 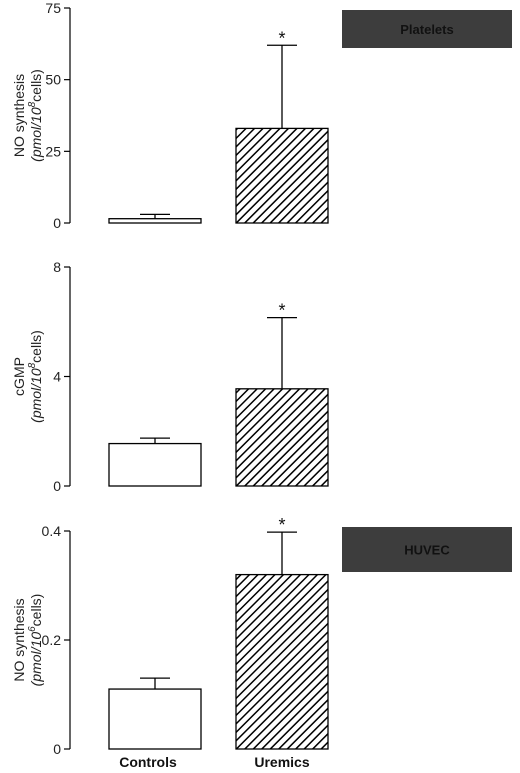 I want to click on y-tick-label: 50, so click(x=53, y=80).